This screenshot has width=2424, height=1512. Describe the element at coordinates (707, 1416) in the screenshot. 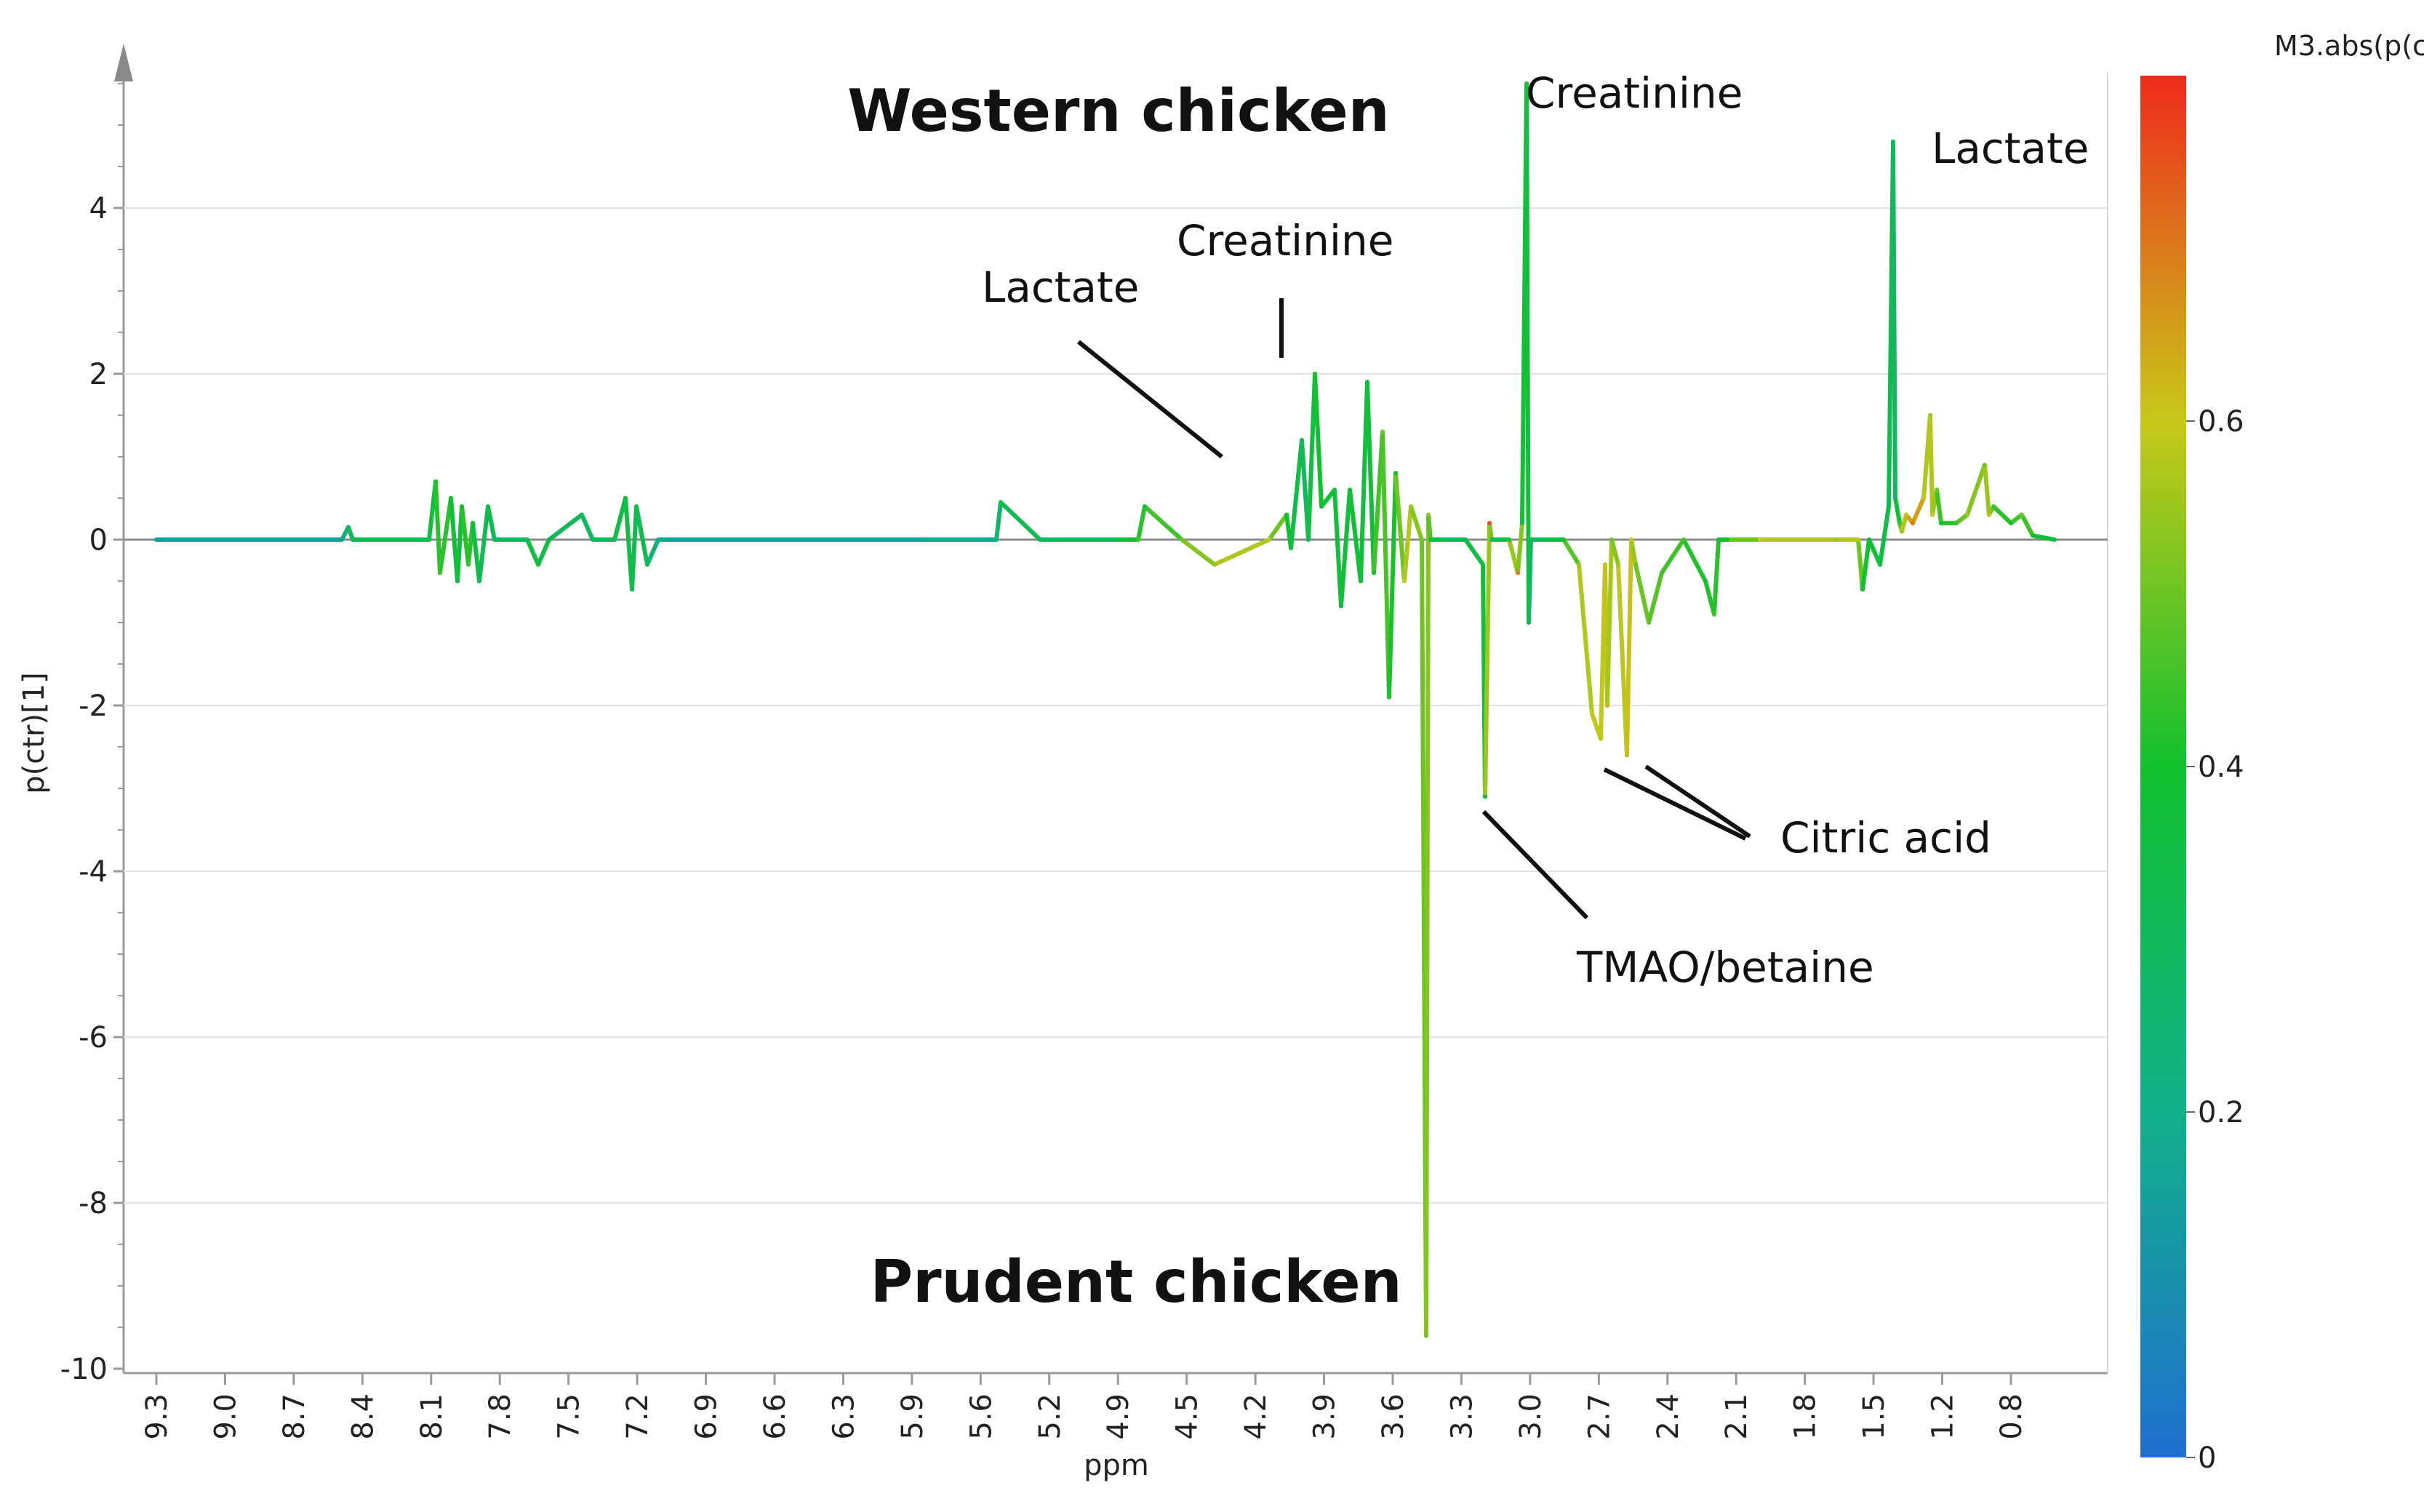

I see `x-tick-label: 6.9` at that location.